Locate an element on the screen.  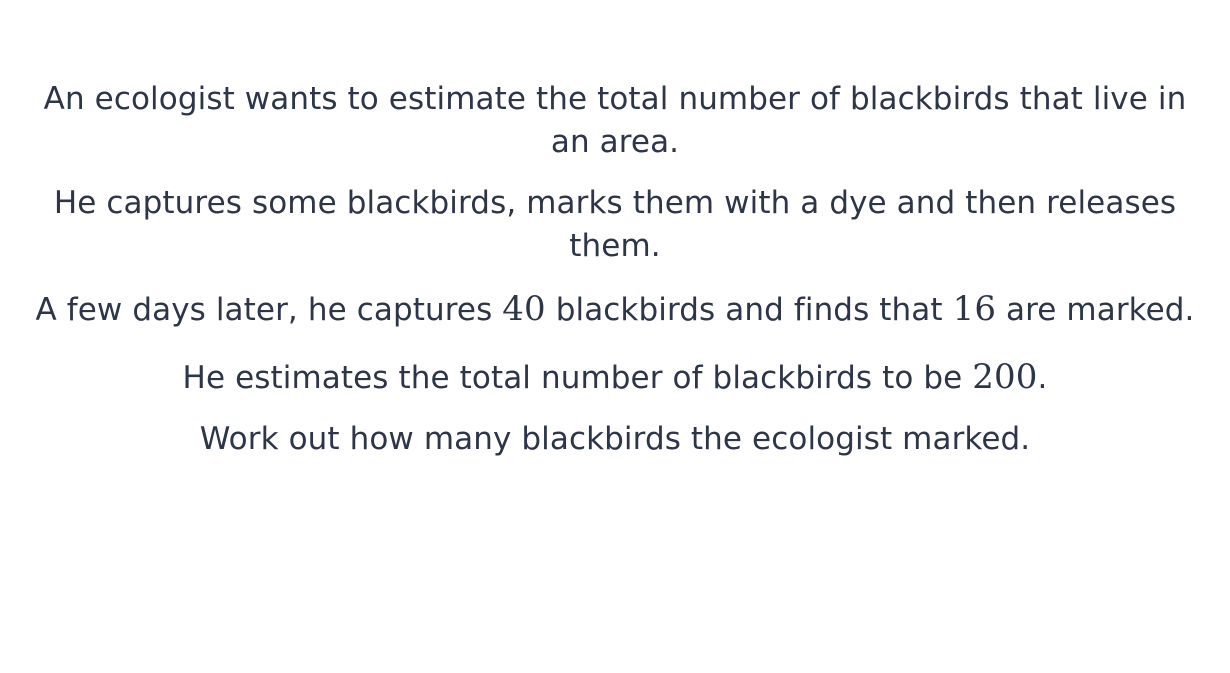
recapture-text-pre: A few days later, he captures is located at coordinates (269, 310).